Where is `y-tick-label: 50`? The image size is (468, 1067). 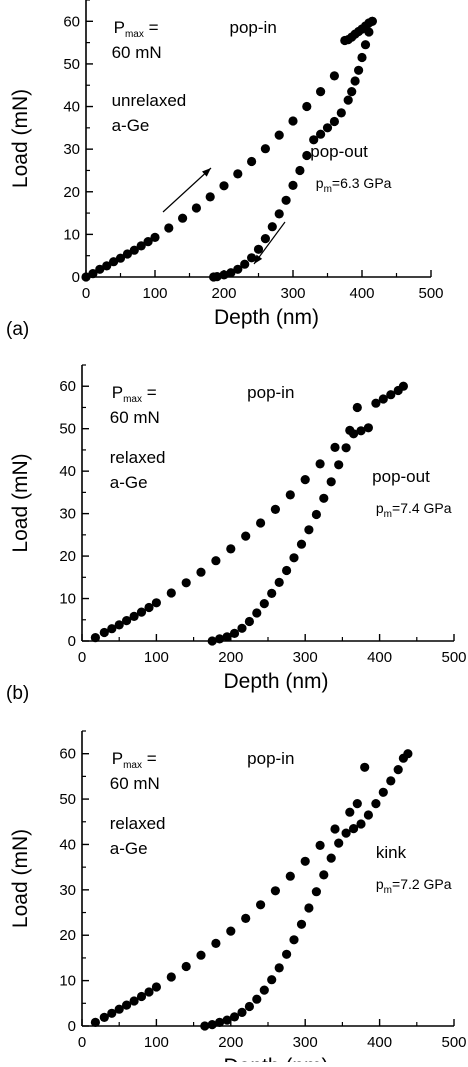 y-tick-label: 50 is located at coordinates (71, 64).